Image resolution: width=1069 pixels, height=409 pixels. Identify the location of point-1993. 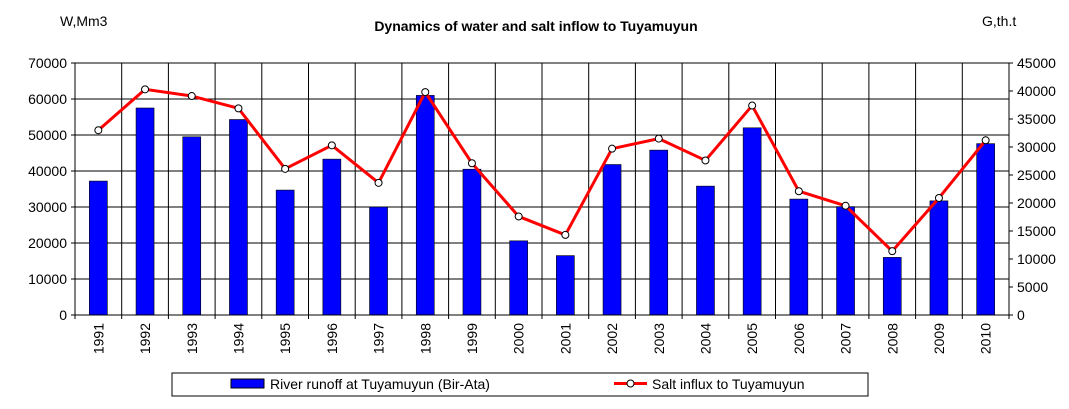
(191, 96).